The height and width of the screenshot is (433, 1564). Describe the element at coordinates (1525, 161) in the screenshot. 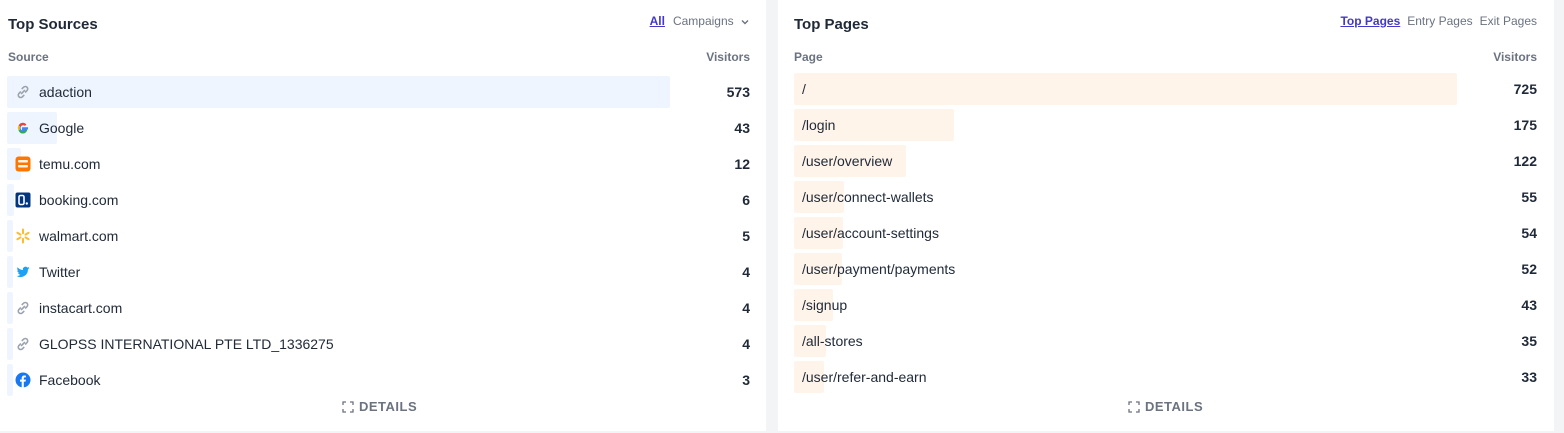

I see `row-value: 122` at that location.